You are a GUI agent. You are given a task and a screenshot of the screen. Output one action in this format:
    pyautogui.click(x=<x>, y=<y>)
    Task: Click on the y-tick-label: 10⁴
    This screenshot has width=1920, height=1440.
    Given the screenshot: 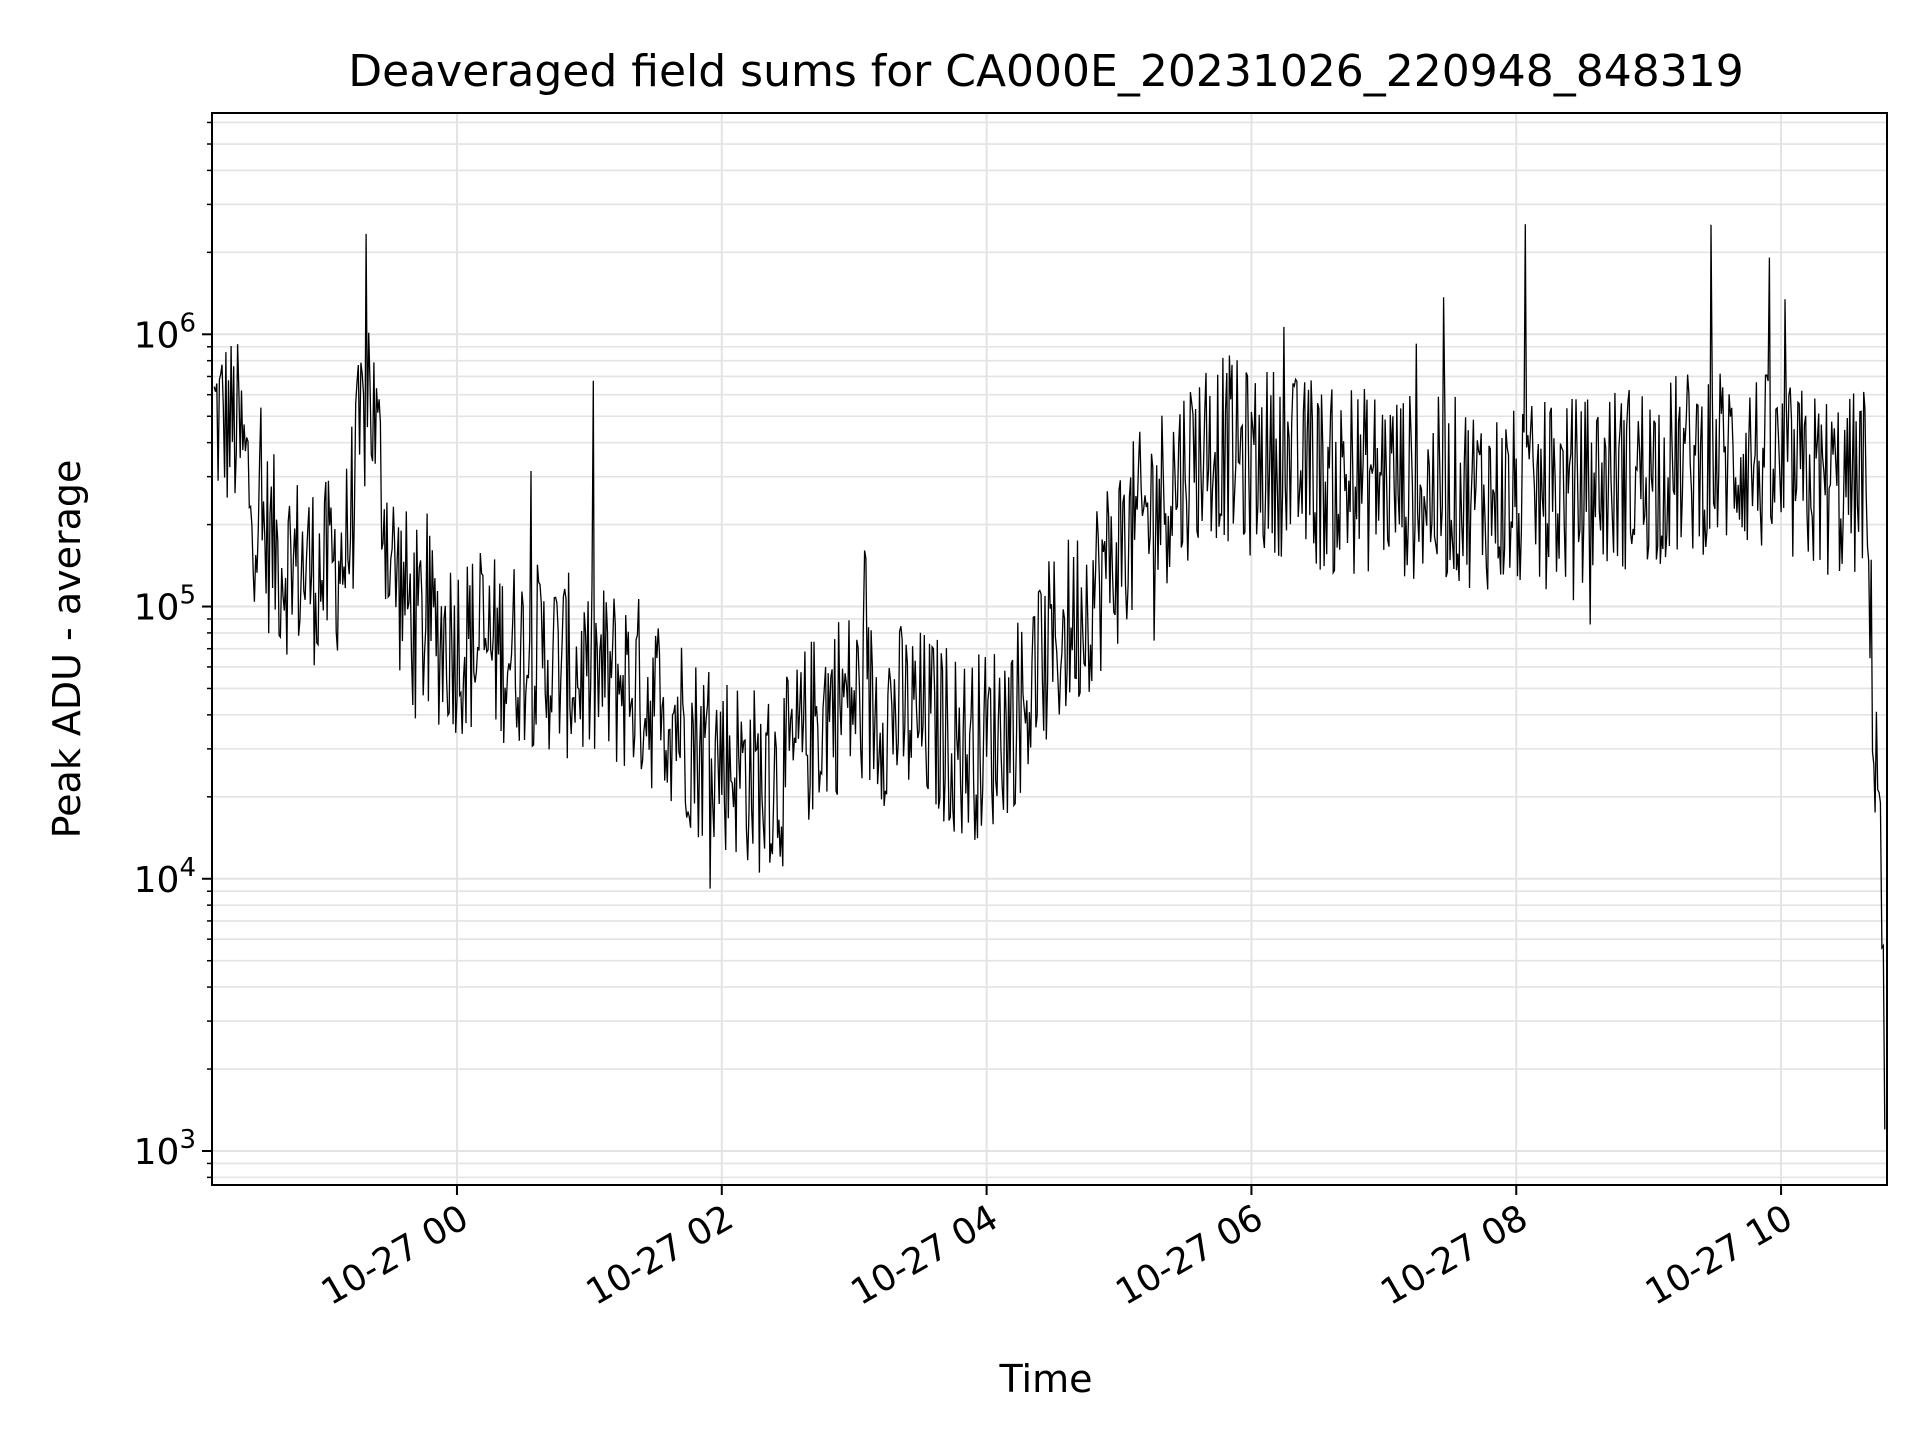 What is the action you would take?
    pyautogui.click(x=165, y=877)
    